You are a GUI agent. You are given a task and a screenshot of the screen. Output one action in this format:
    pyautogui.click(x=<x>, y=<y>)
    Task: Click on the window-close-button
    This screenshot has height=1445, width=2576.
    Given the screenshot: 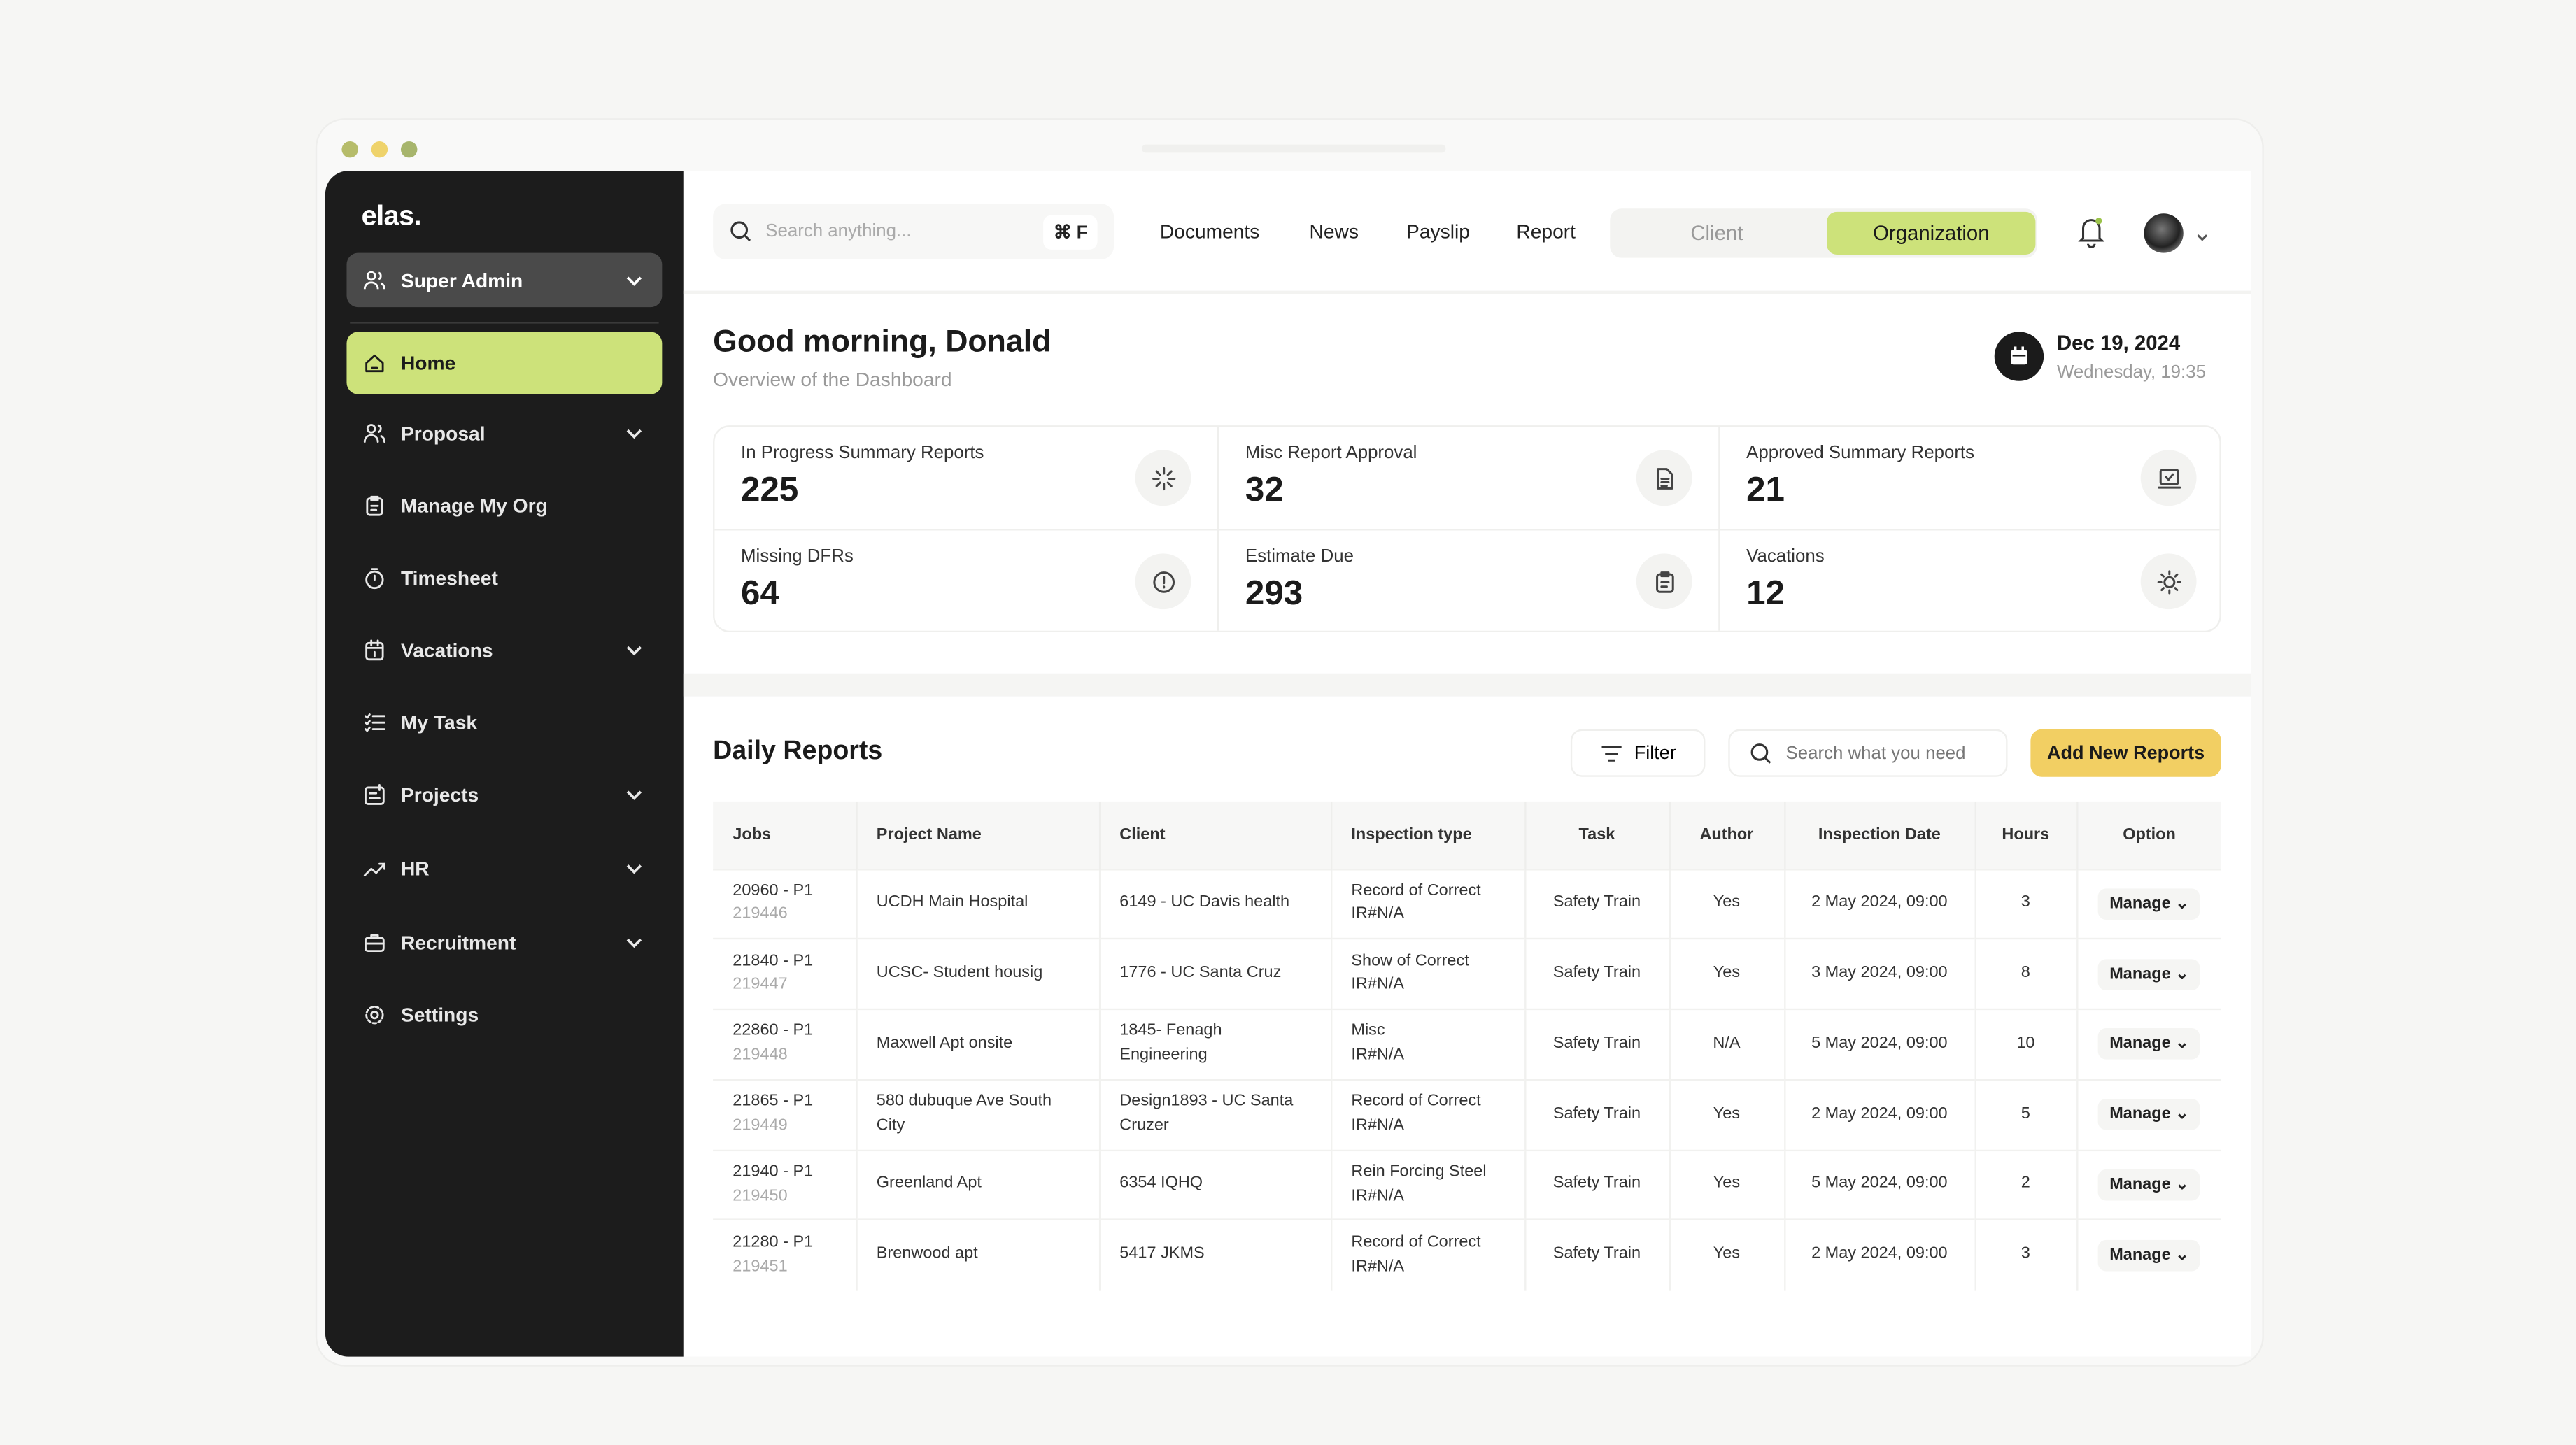 What is the action you would take?
    pyautogui.click(x=349, y=149)
    